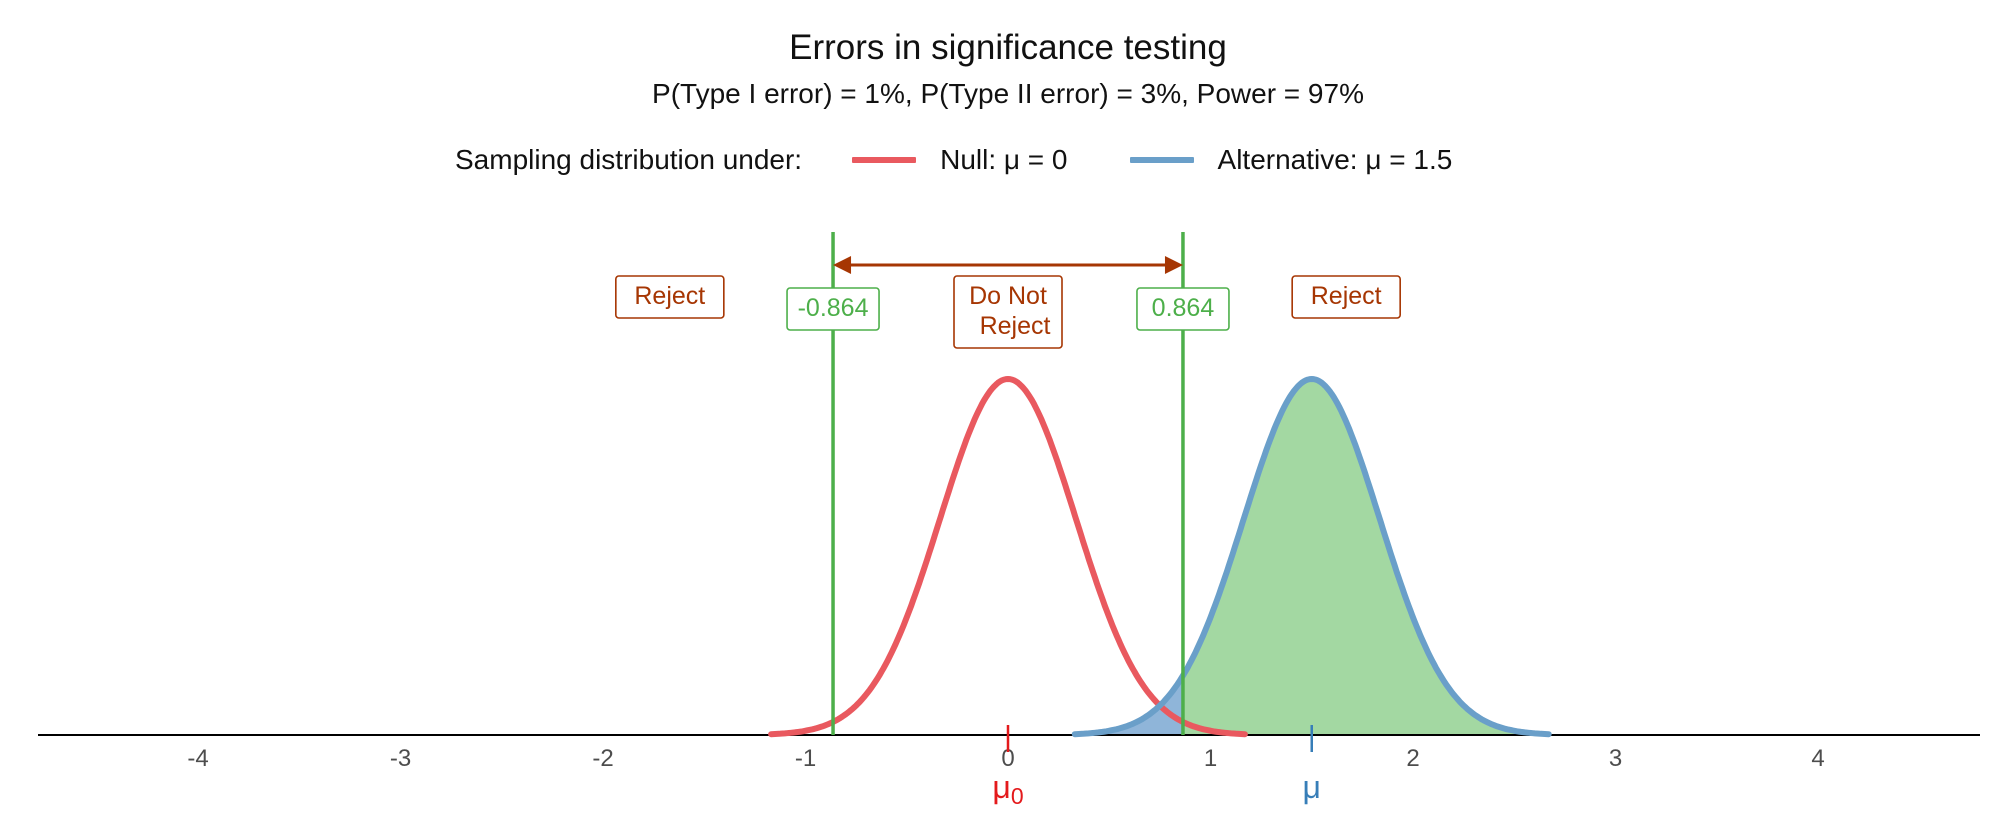  I want to click on arrow-head-left, so click(842, 265).